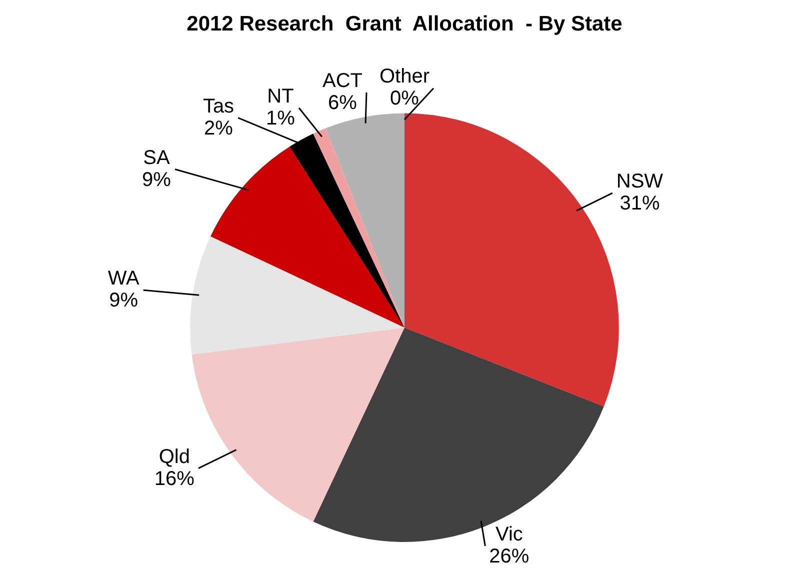 This screenshot has height=572, width=809. Describe the element at coordinates (174, 479) in the screenshot. I see `data-label: 16%` at that location.